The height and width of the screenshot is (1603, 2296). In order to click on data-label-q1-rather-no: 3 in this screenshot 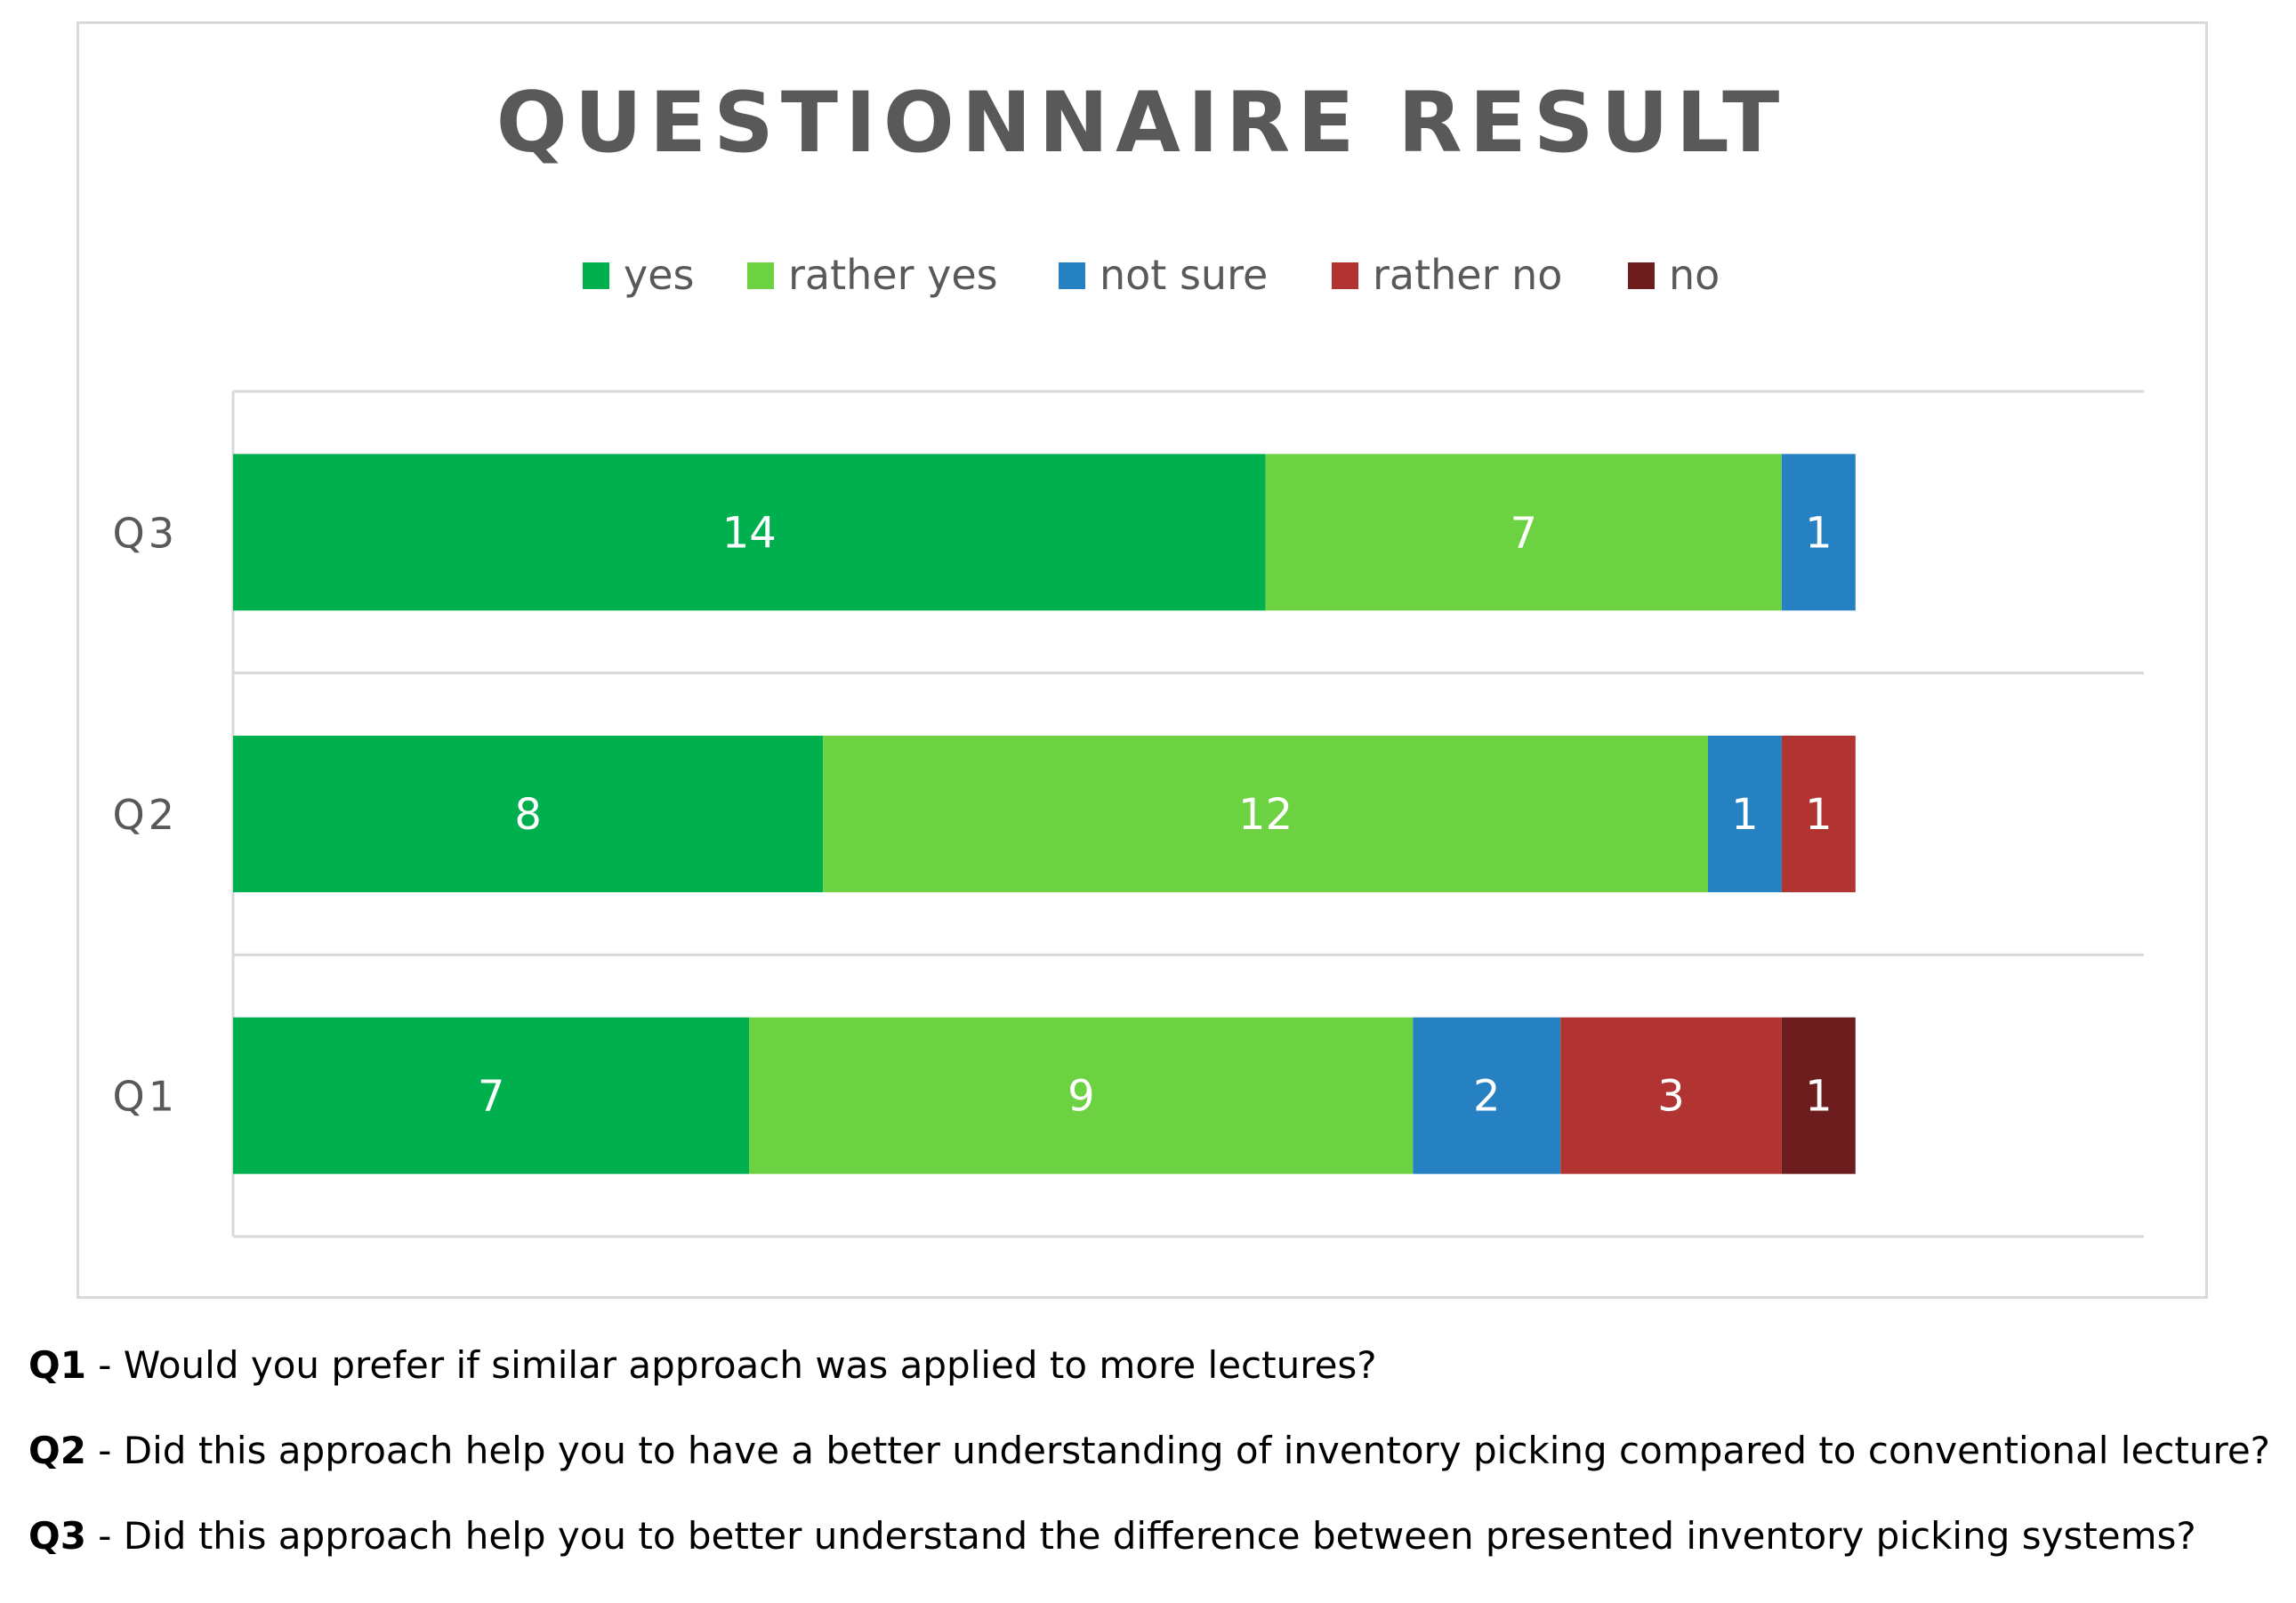, I will do `click(1671, 1097)`.